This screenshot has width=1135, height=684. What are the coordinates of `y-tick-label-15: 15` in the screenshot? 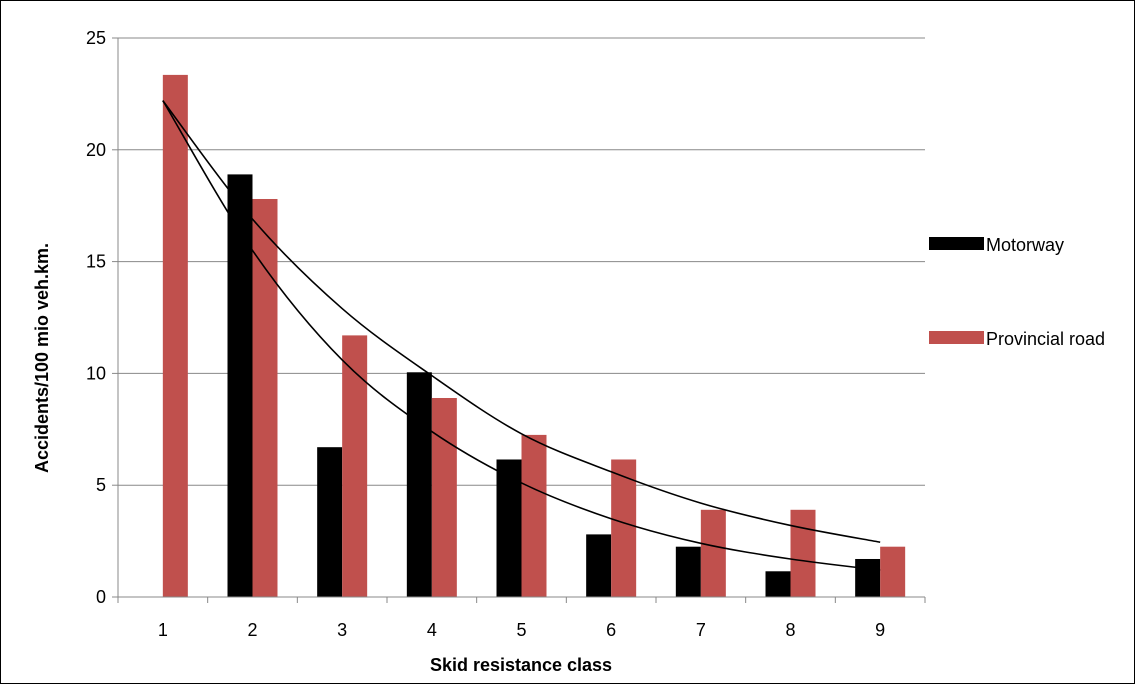 It's located at (96, 262).